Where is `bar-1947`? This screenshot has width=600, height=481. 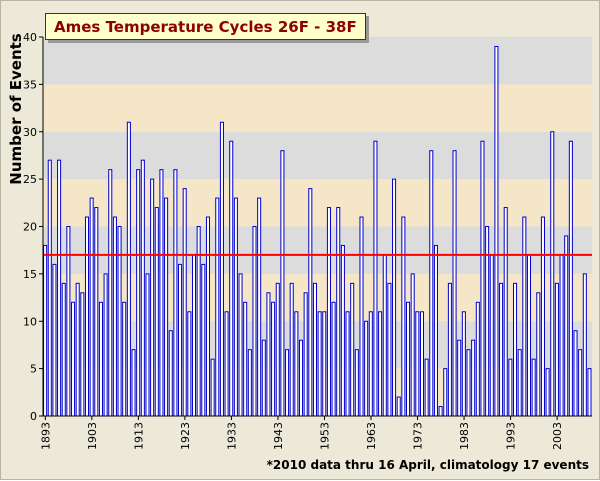
bar-1947 is located at coordinates (296, 364).